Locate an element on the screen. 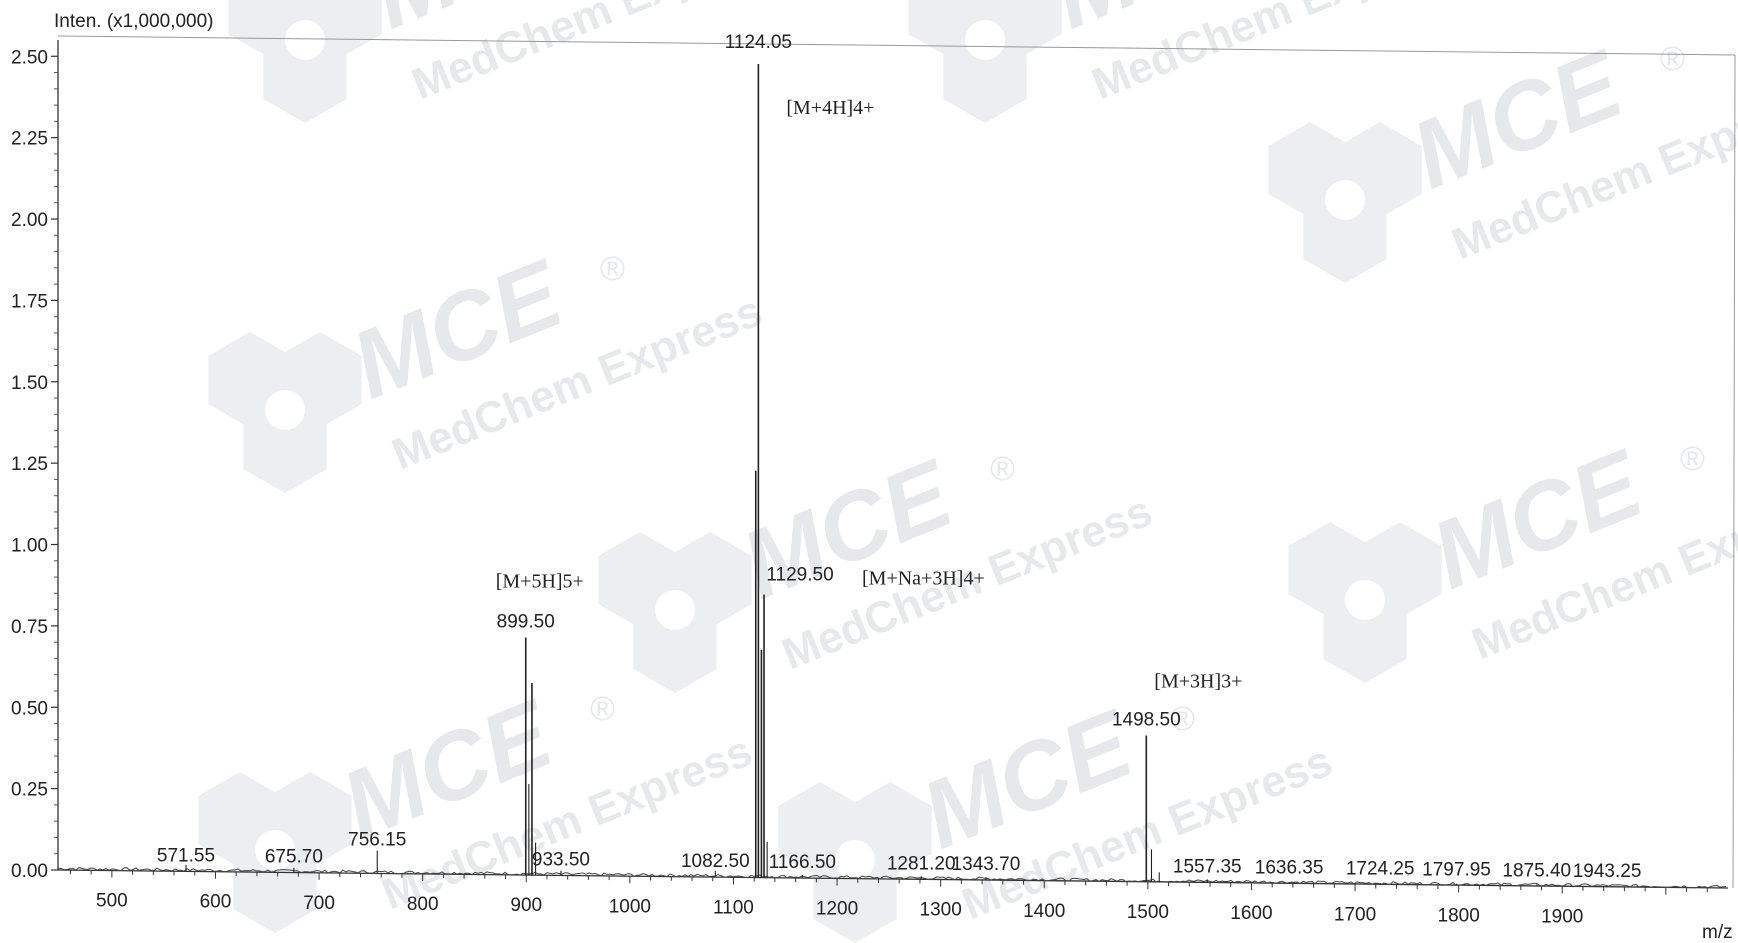 The image size is (1738, 943). peak-label: 1943.25 is located at coordinates (1607, 871).